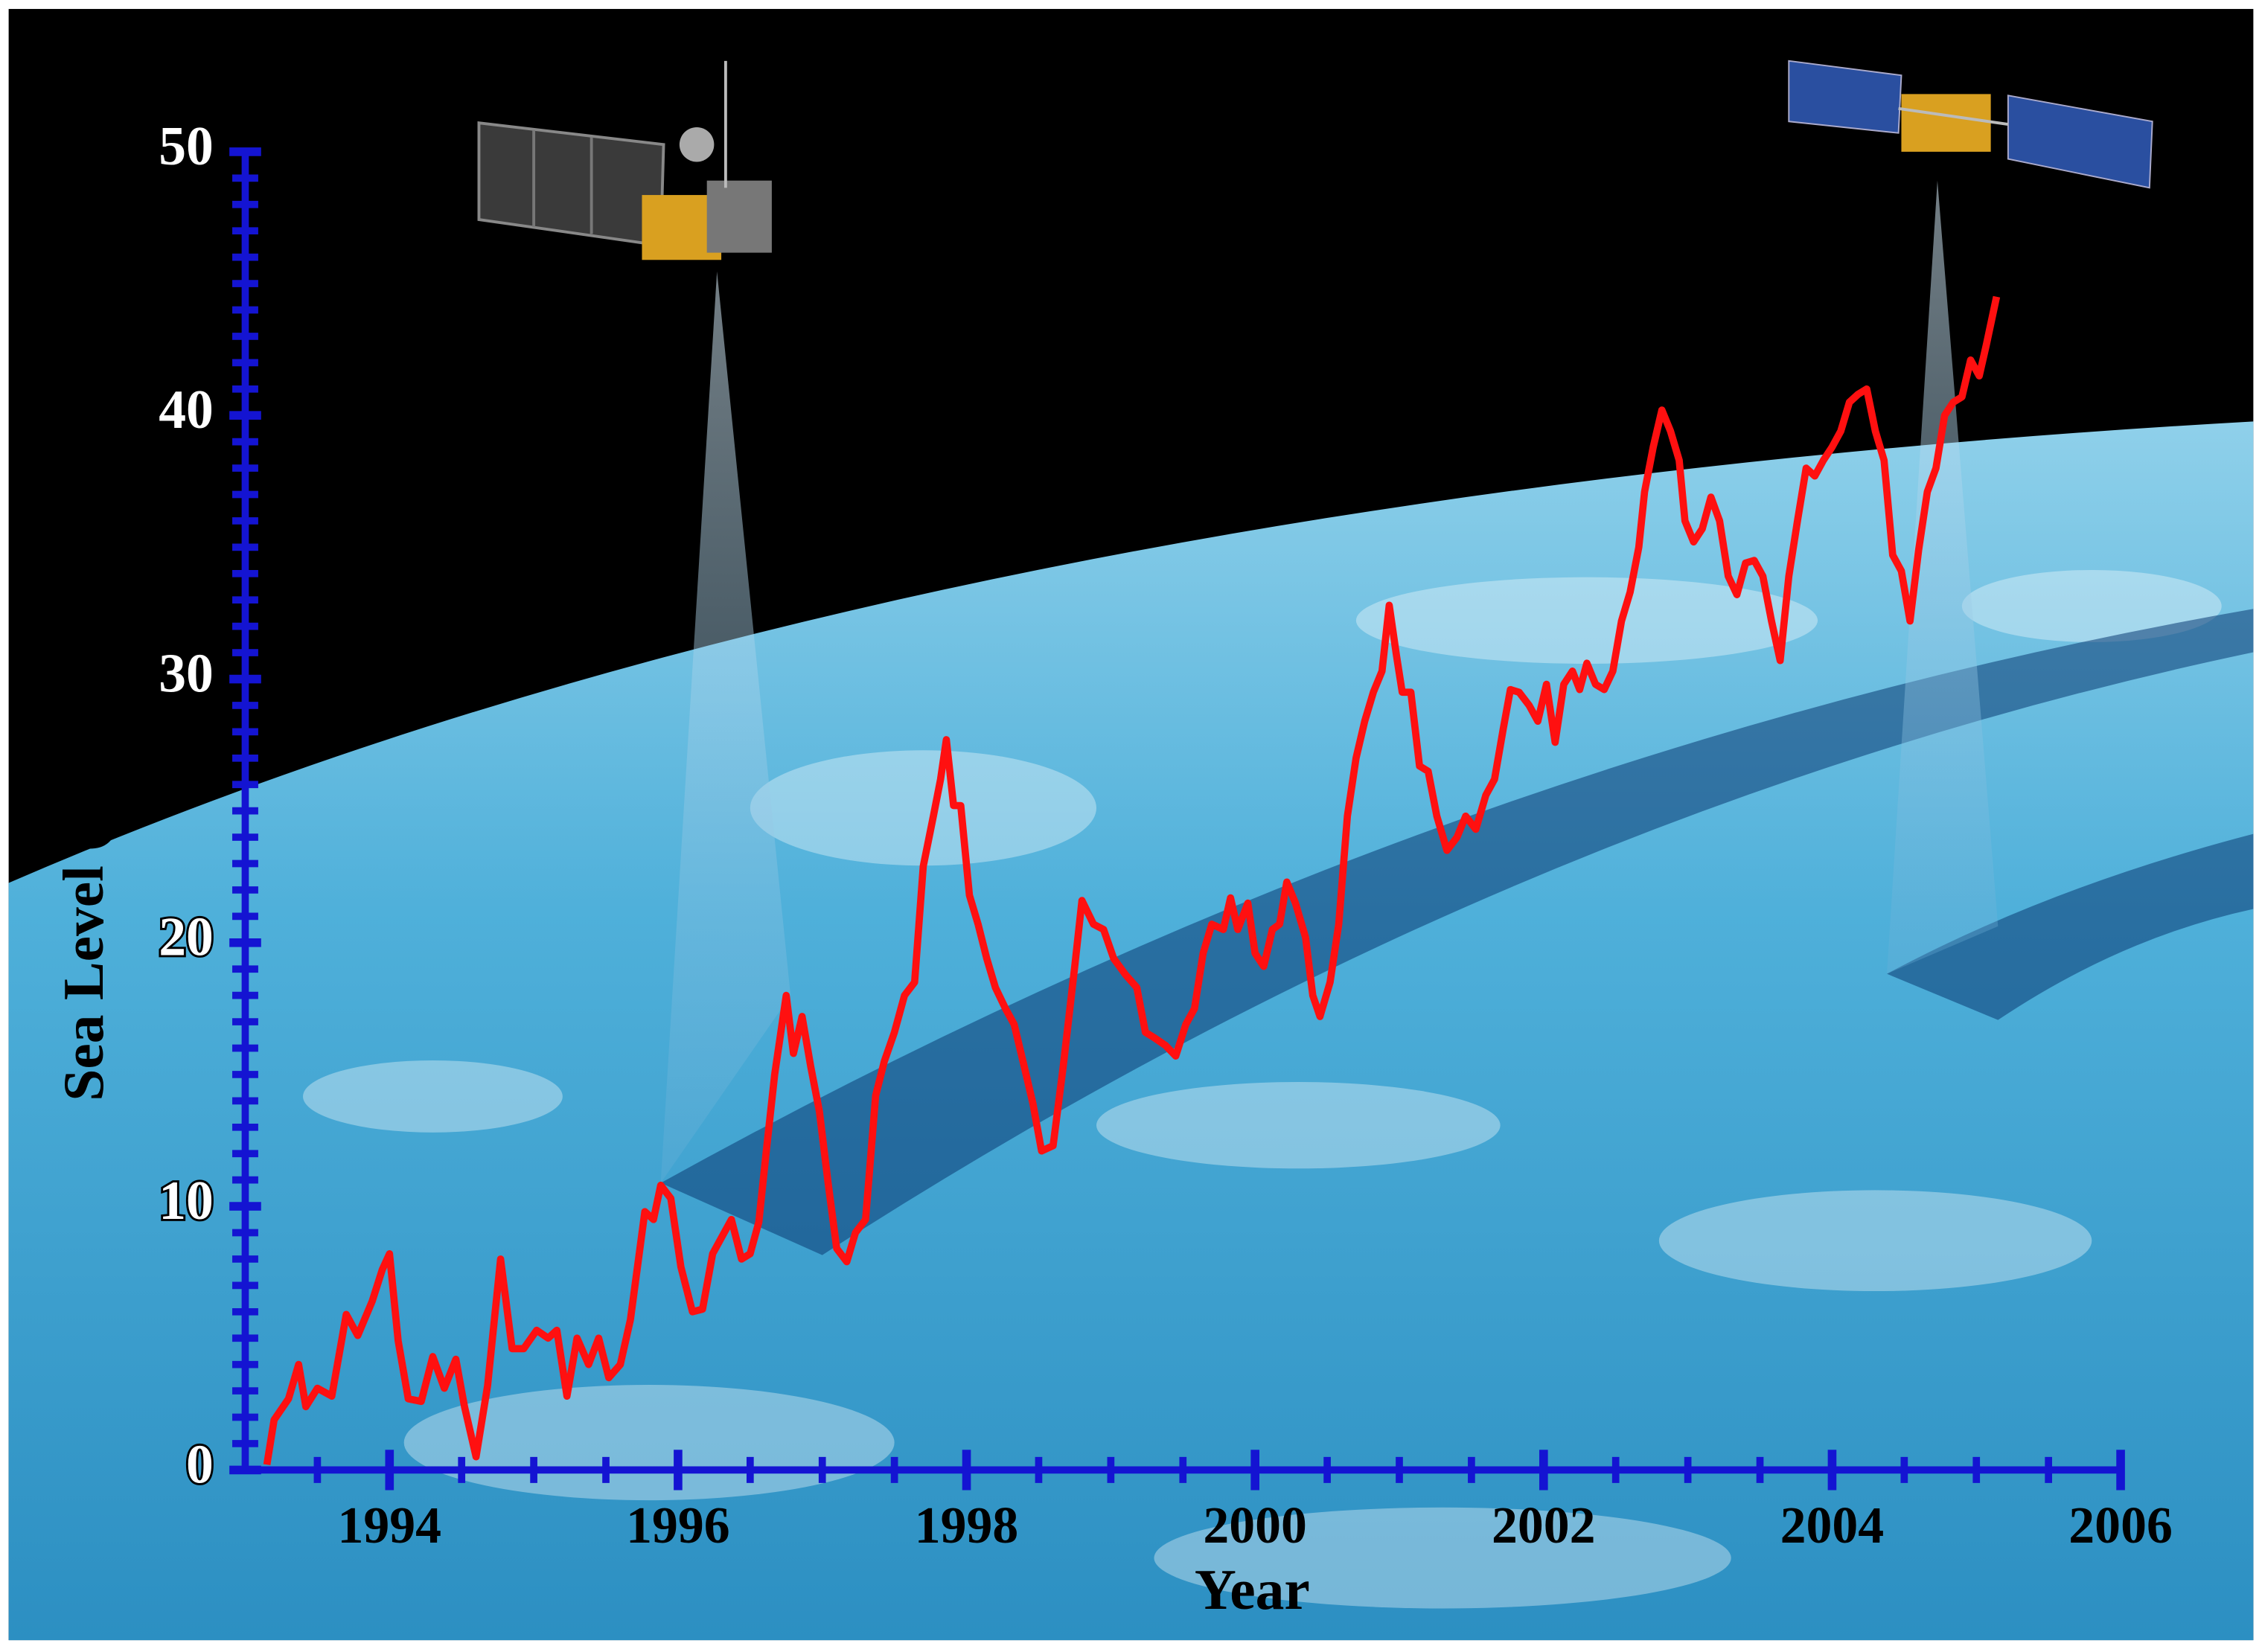 Image resolution: width=2262 pixels, height=1652 pixels. I want to click on x-tick-label: 1996, so click(678, 1526).